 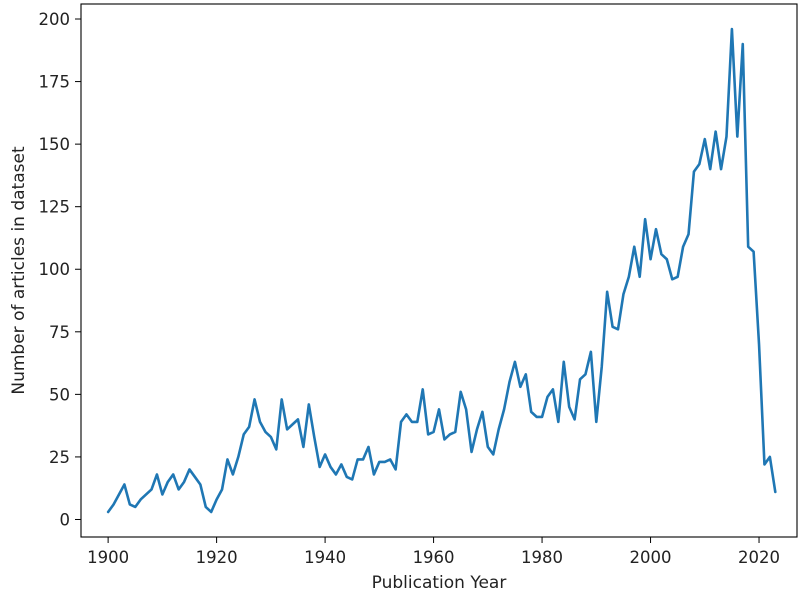 What do you see at coordinates (108, 557) in the screenshot?
I see `x-tick-label: 1900` at bounding box center [108, 557].